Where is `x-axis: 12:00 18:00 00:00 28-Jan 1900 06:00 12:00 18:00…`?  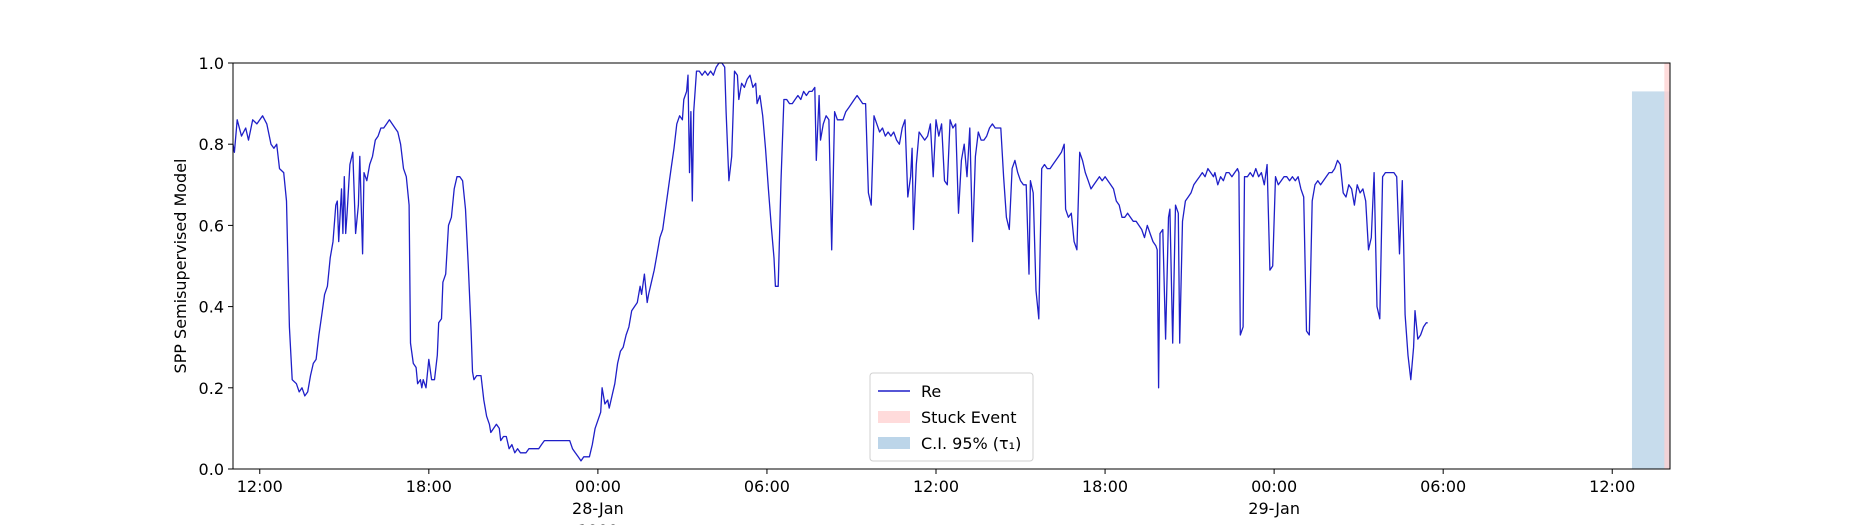 x-axis: 12:00 18:00 00:00 28-Jan 1900 06:00 12:00 18:00… is located at coordinates (936, 497).